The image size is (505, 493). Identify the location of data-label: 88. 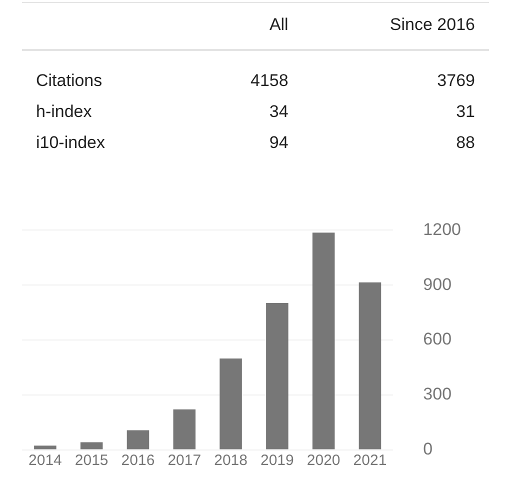
(465, 143).